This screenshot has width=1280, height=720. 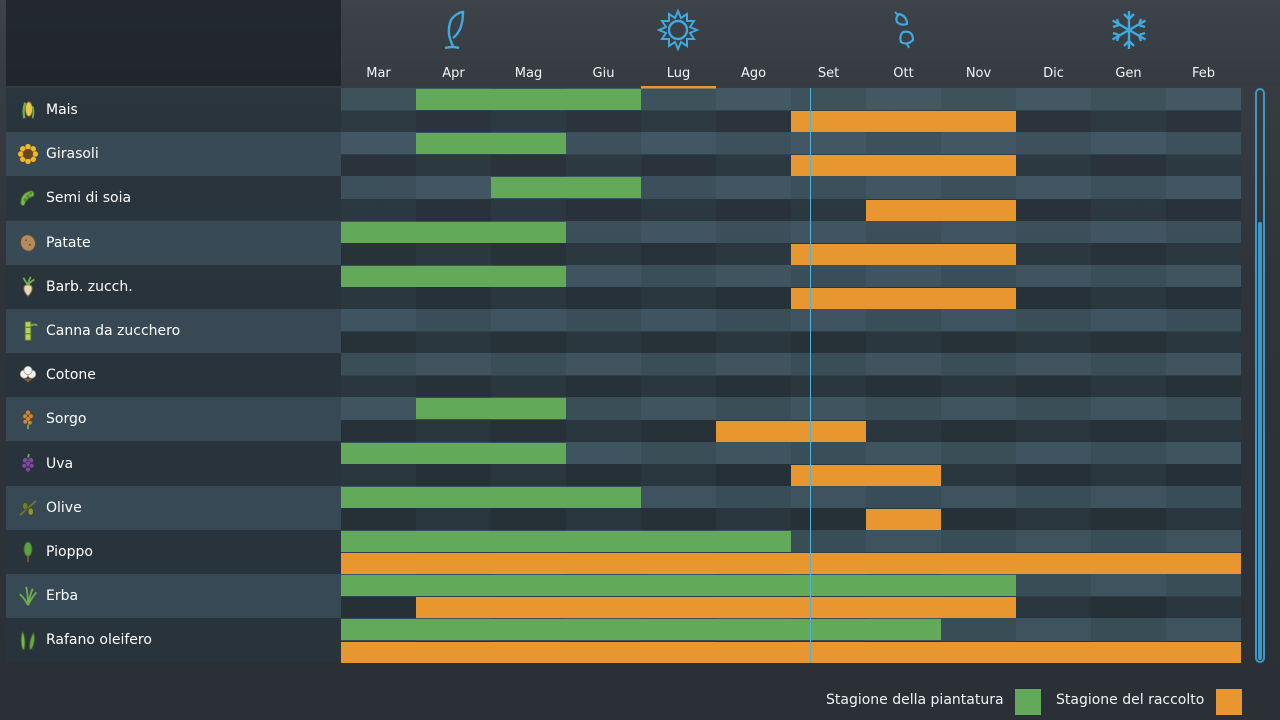 I want to click on crop-row-olive: Olive, so click(x=173, y=507).